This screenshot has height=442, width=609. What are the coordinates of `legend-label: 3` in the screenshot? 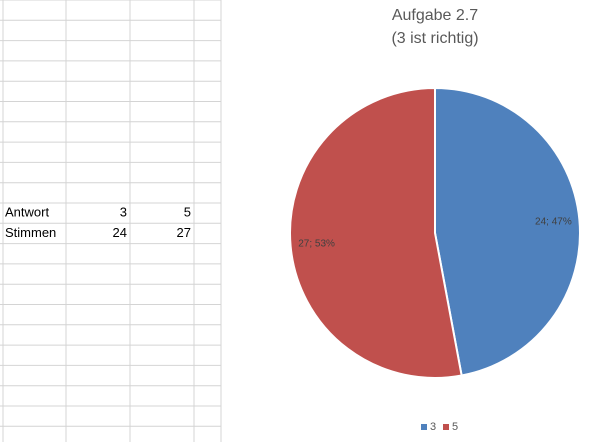 It's located at (433, 427).